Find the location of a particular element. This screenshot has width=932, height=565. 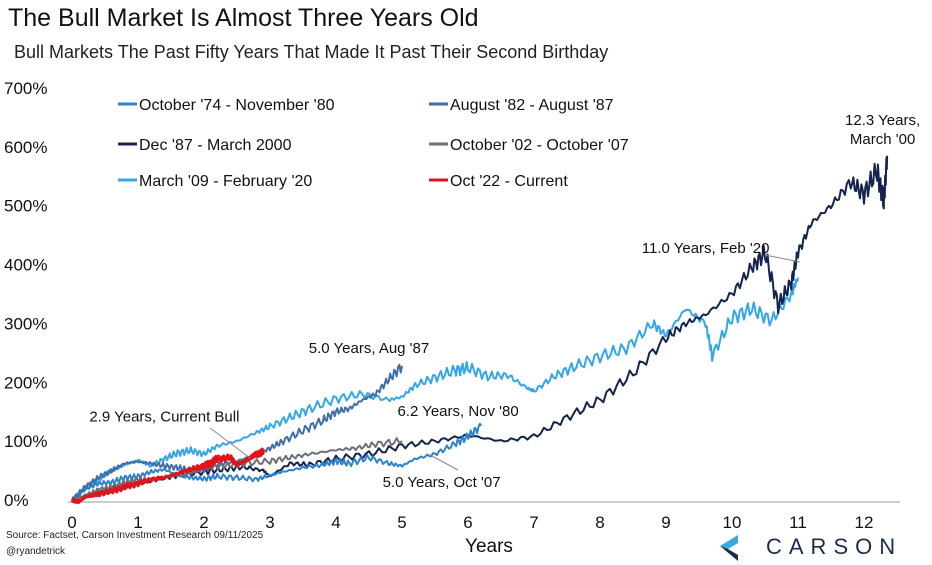

series-line-s22 is located at coordinates (167, 475).